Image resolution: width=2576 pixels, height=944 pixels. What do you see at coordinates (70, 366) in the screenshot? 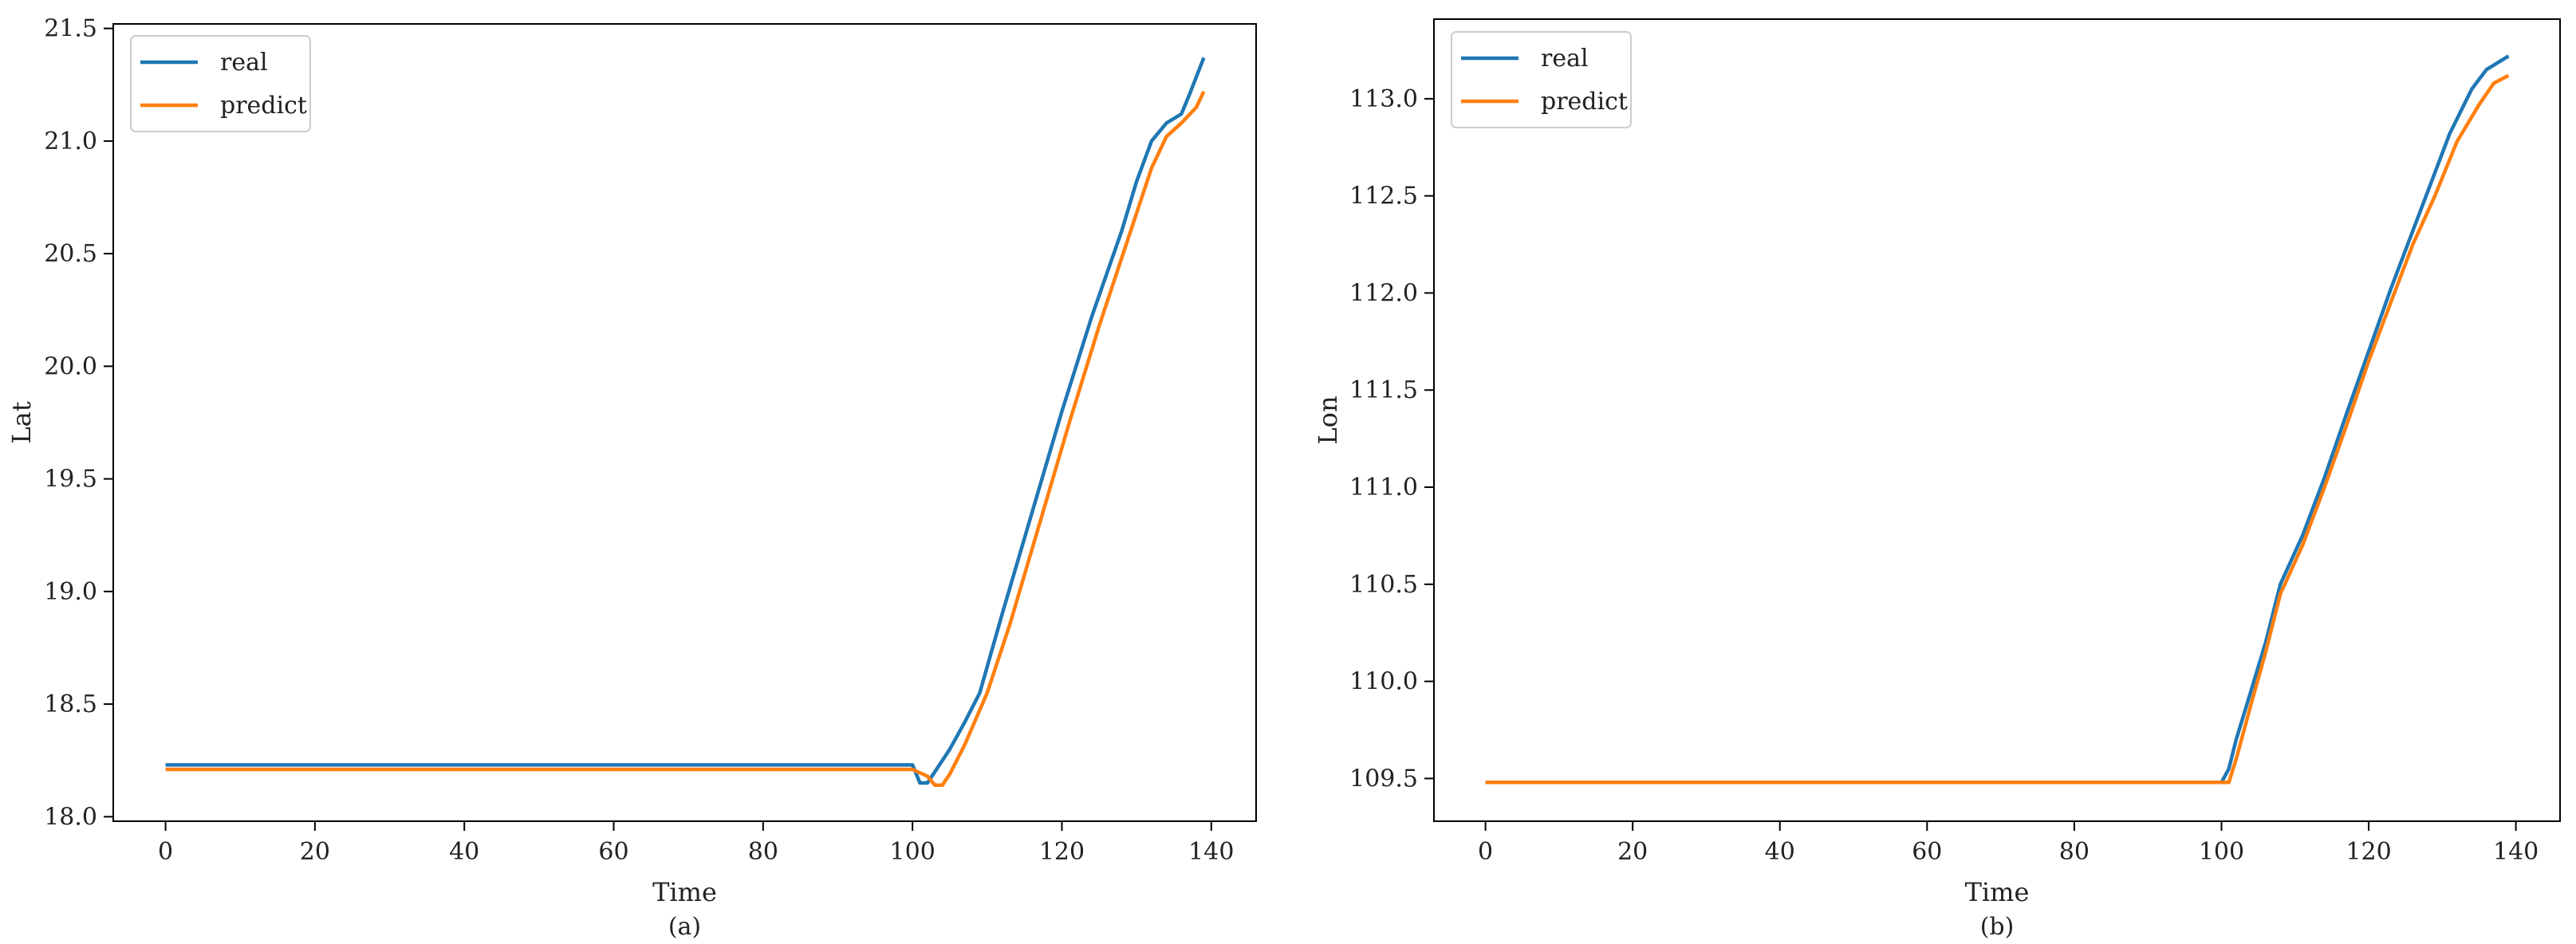
I see `y-tick-label: 20.0` at bounding box center [70, 366].